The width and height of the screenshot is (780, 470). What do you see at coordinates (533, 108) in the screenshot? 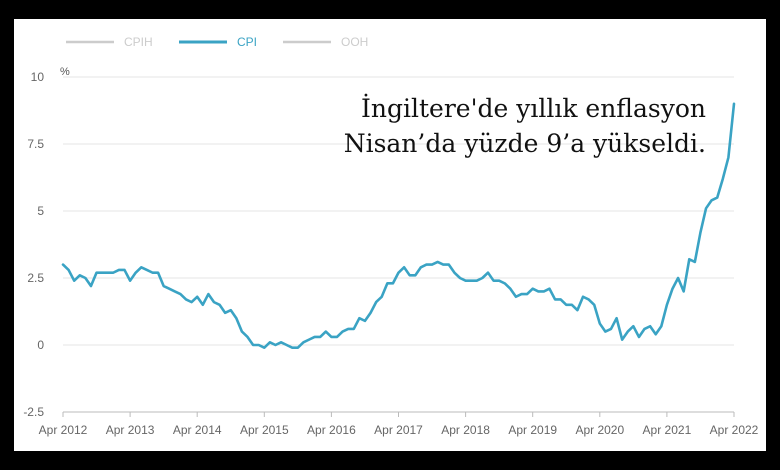
I see `headline-line-1: İngiltere'de yıllık enflasyon` at bounding box center [533, 108].